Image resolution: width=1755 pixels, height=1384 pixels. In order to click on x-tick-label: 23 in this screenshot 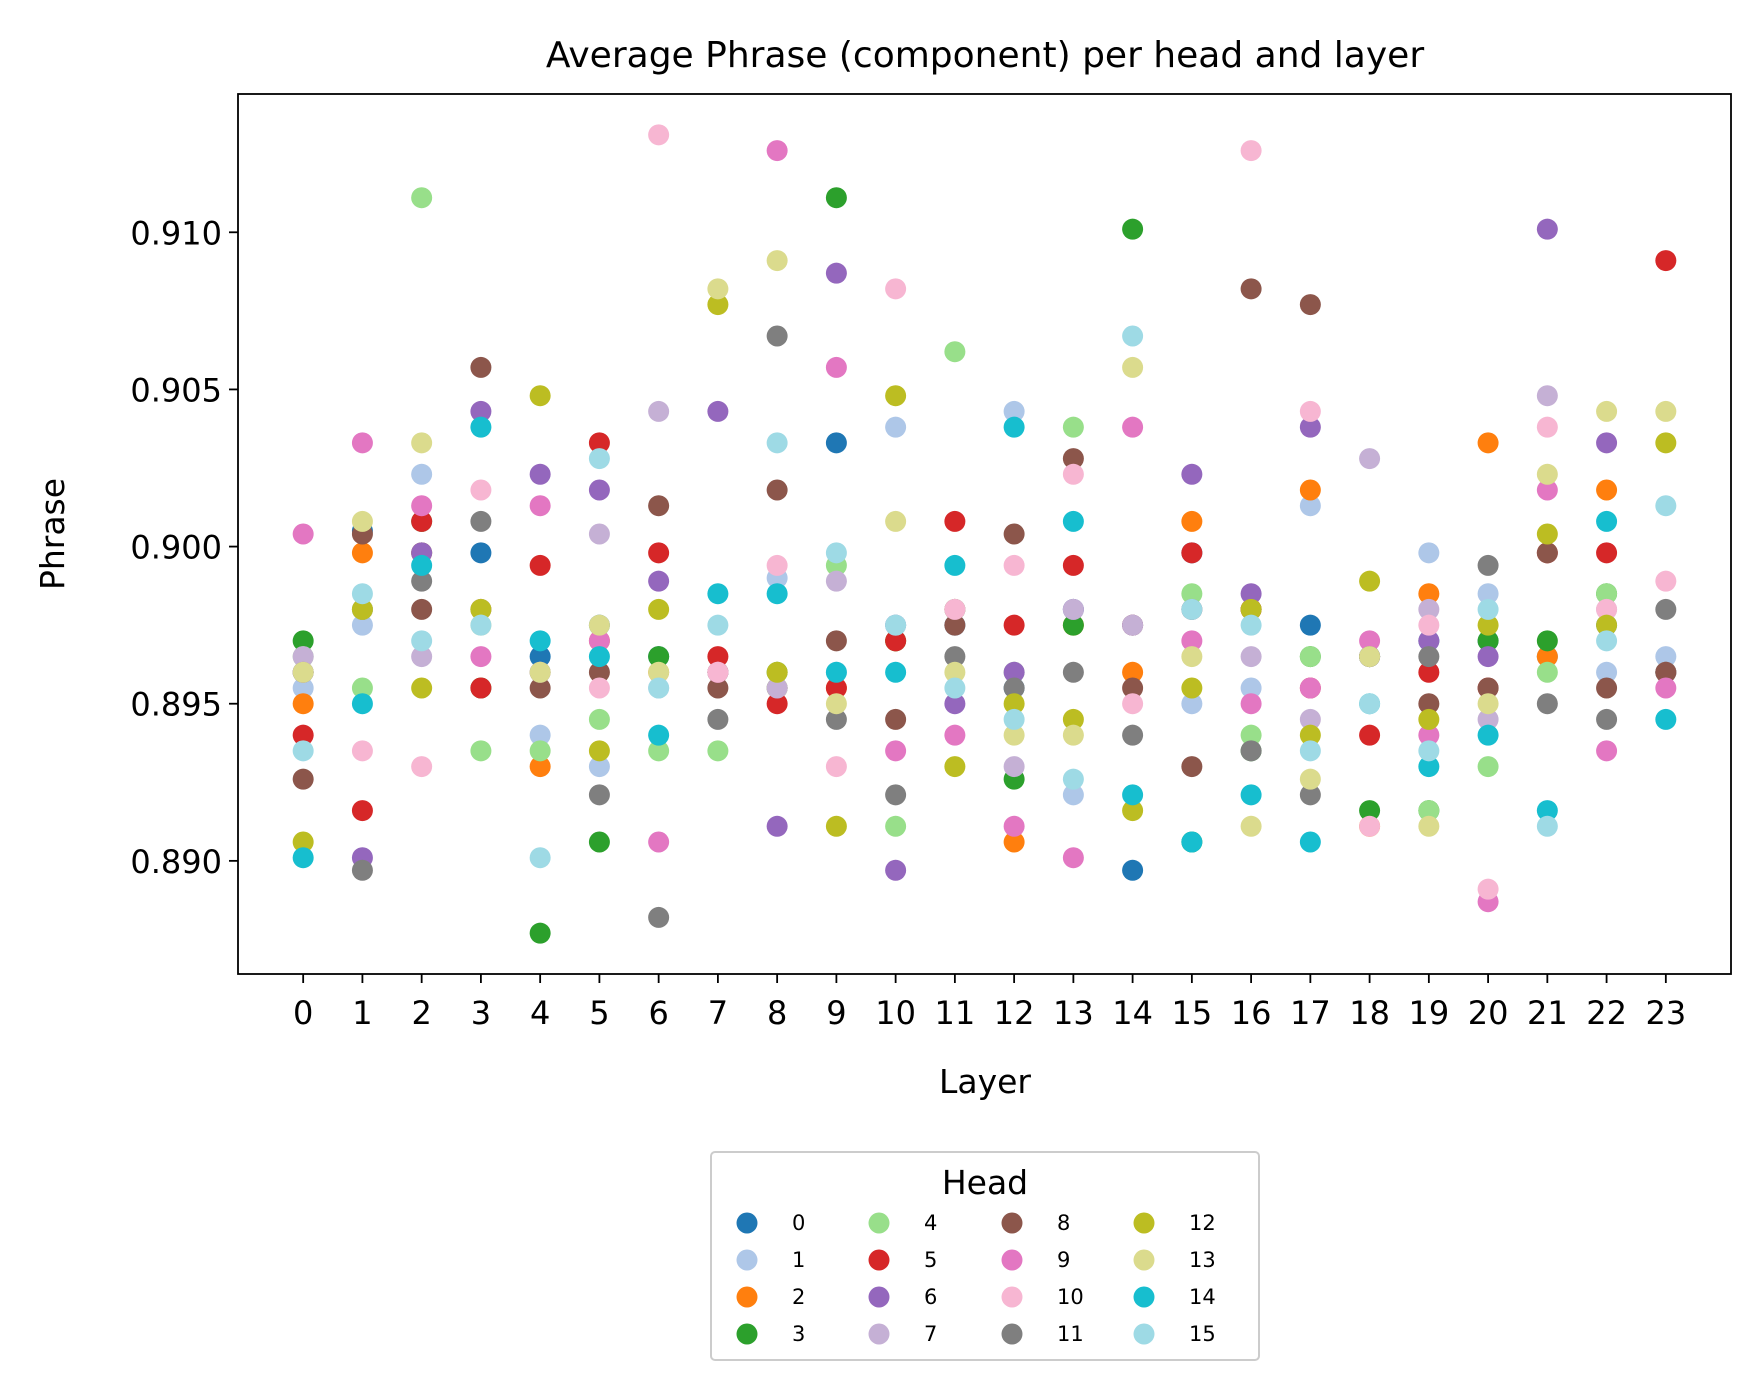, I will do `click(1665, 1013)`.